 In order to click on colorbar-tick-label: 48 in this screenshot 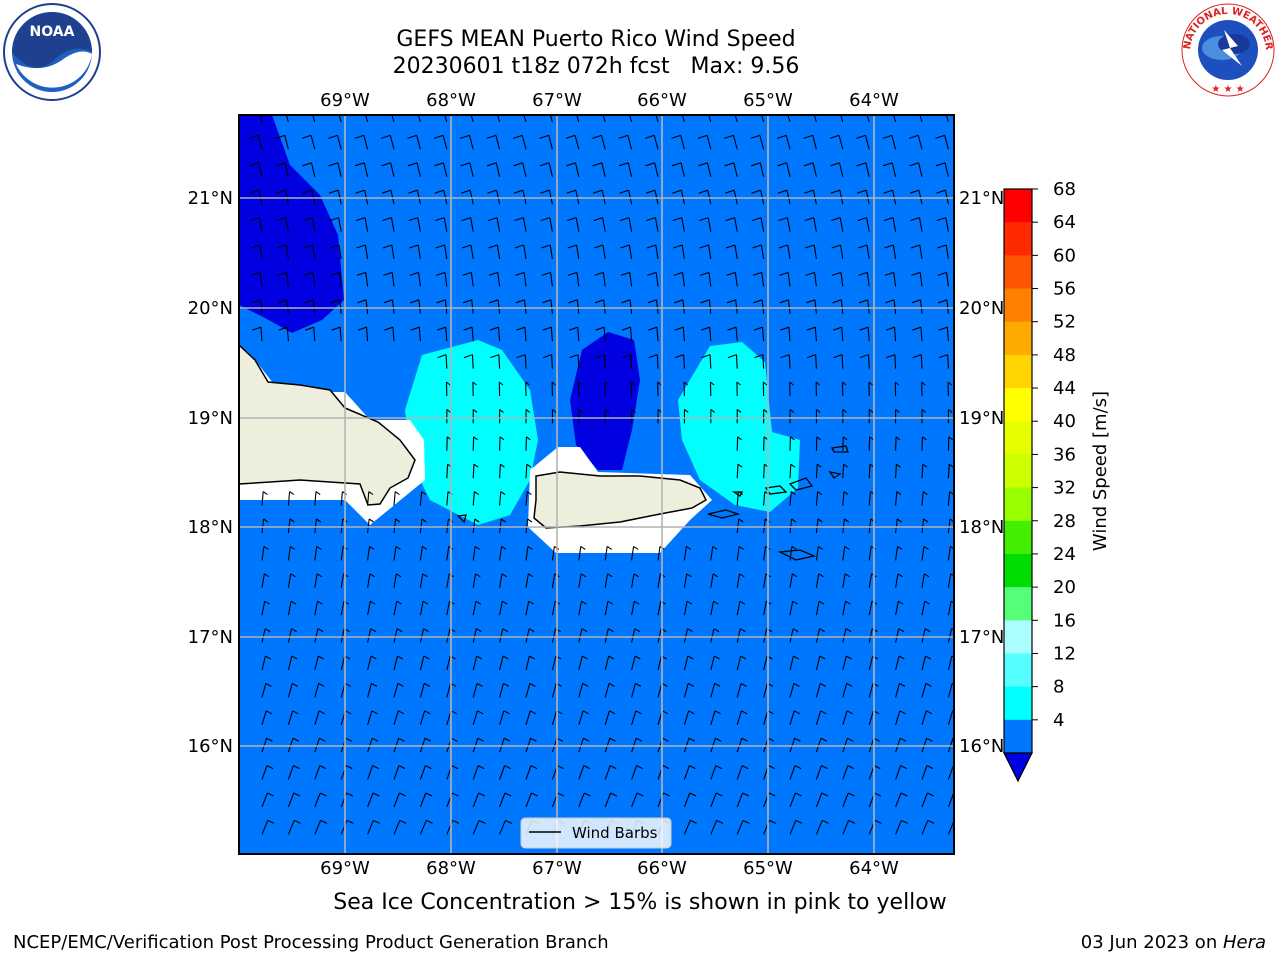, I will do `click(1064, 355)`.